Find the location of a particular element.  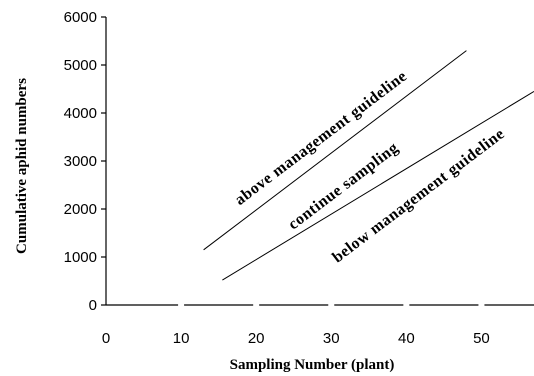

x-tick-label: 20 is located at coordinates (256, 338).